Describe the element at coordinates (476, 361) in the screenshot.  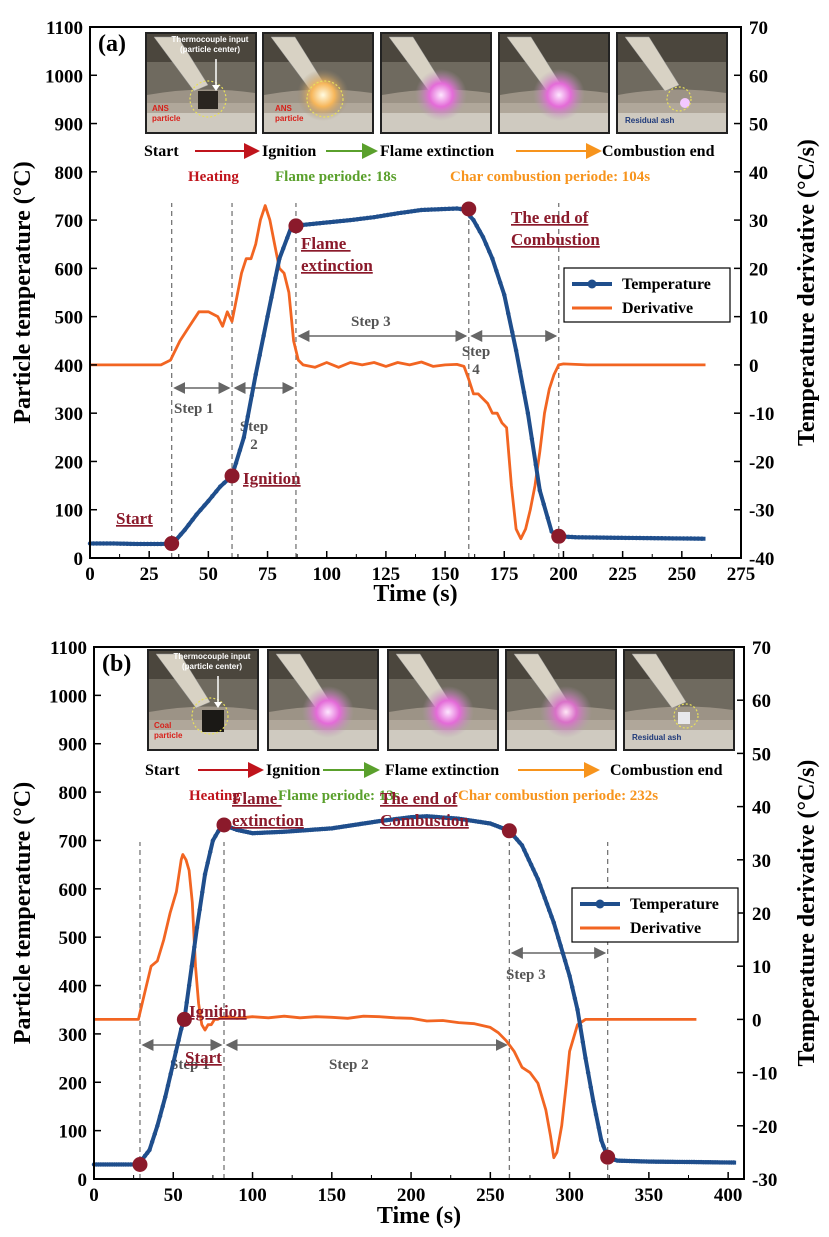
I see `step-label: Step 4` at that location.